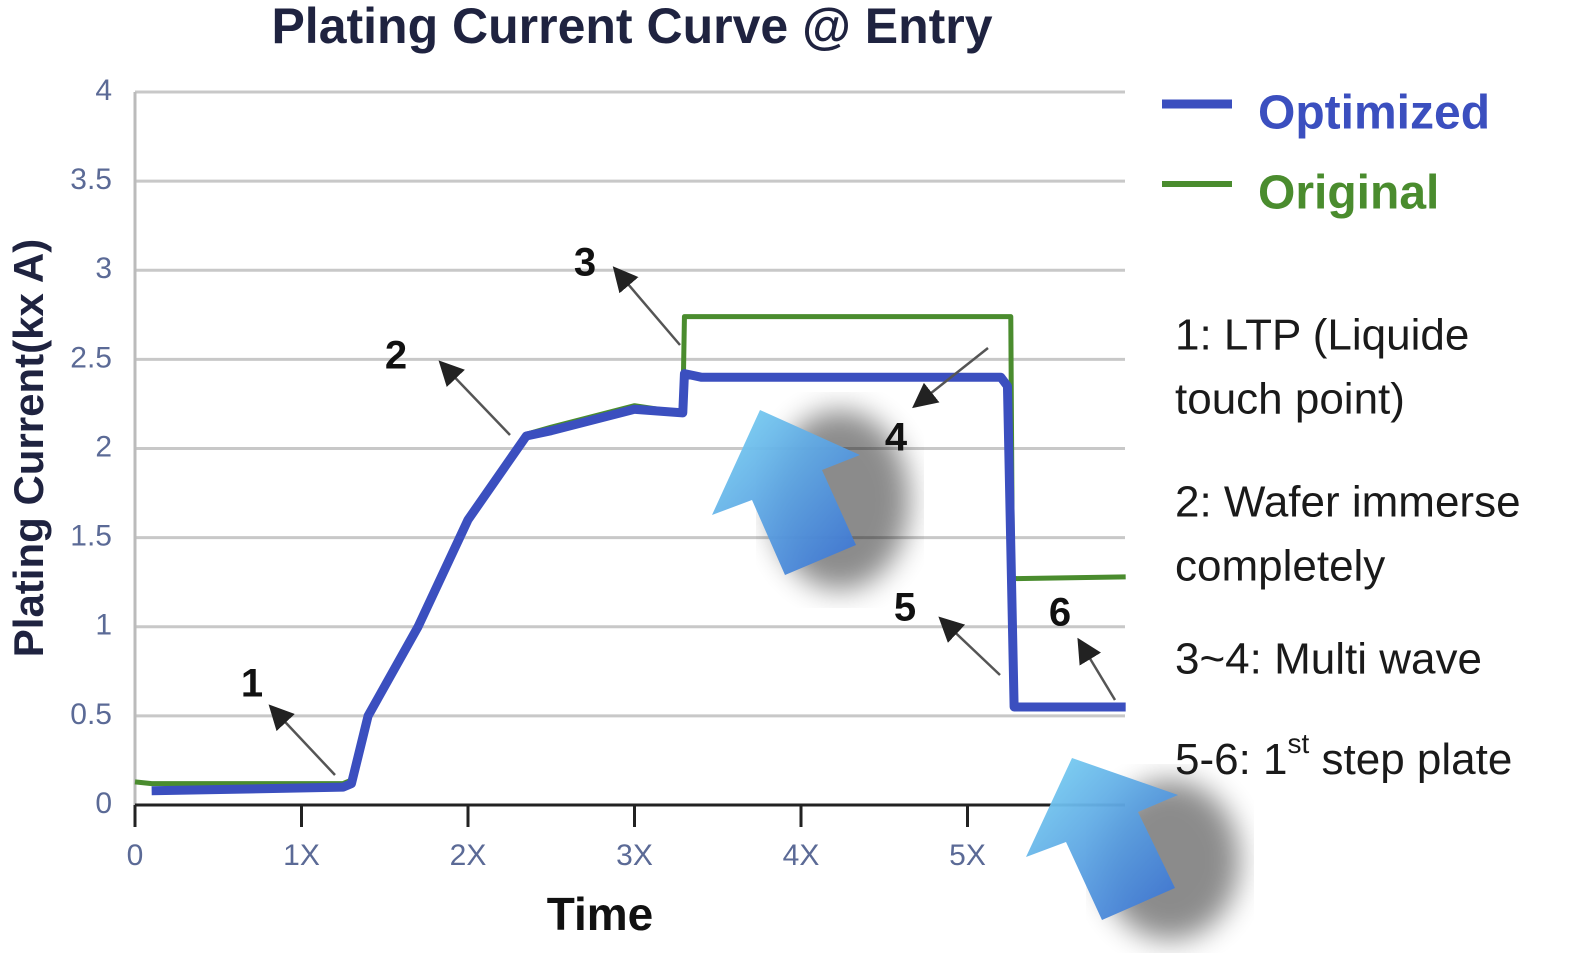 This screenshot has width=1575, height=953. What do you see at coordinates (1290, 399) in the screenshot?
I see `note: touch point)` at bounding box center [1290, 399].